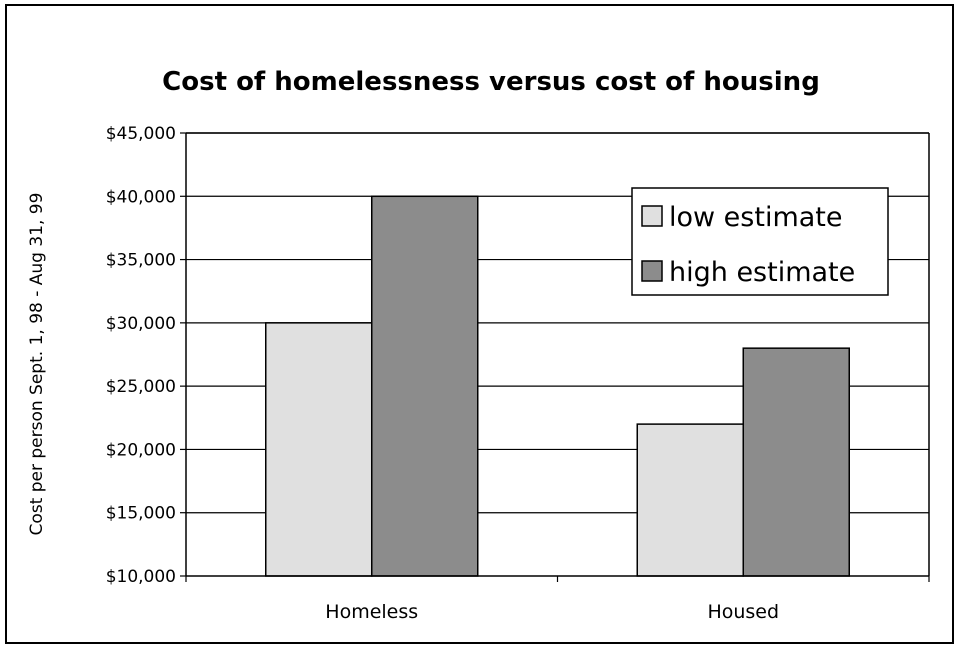 Image resolution: width=959 pixels, height=648 pixels. I want to click on bar-homeless-high-estimate, so click(425, 386).